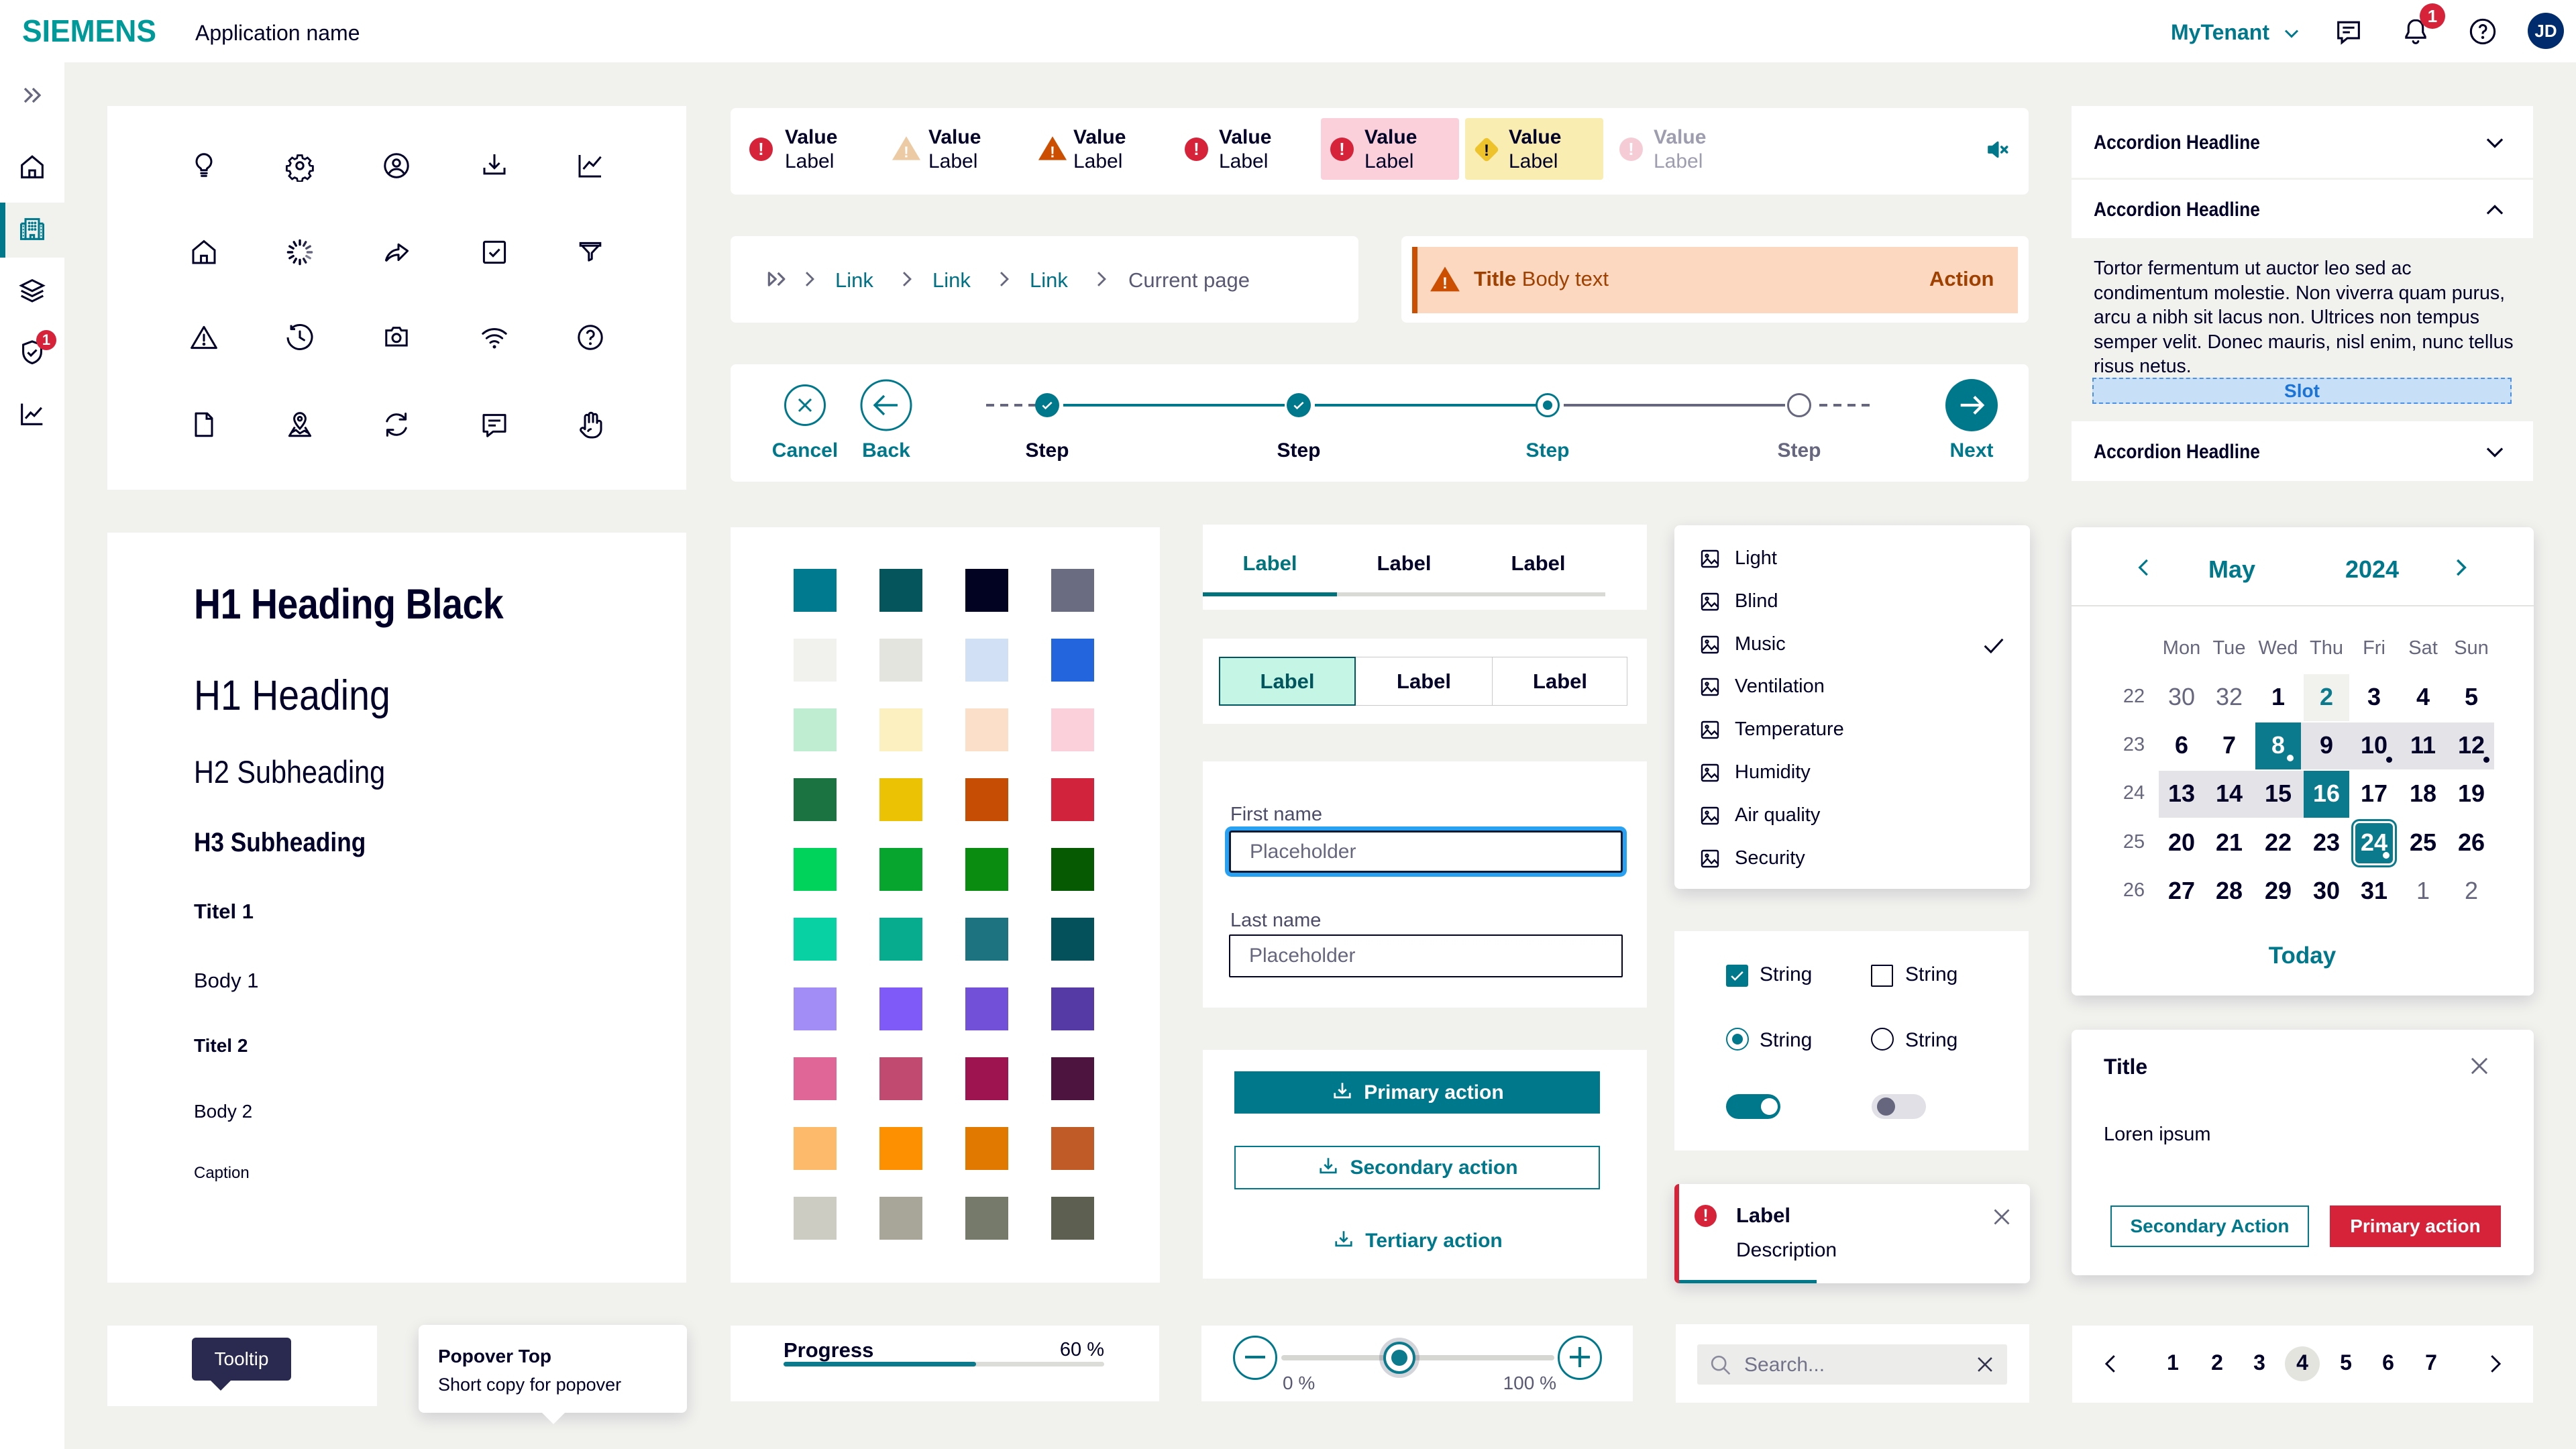  I want to click on svg-text: SIEMENS, so click(89, 30).